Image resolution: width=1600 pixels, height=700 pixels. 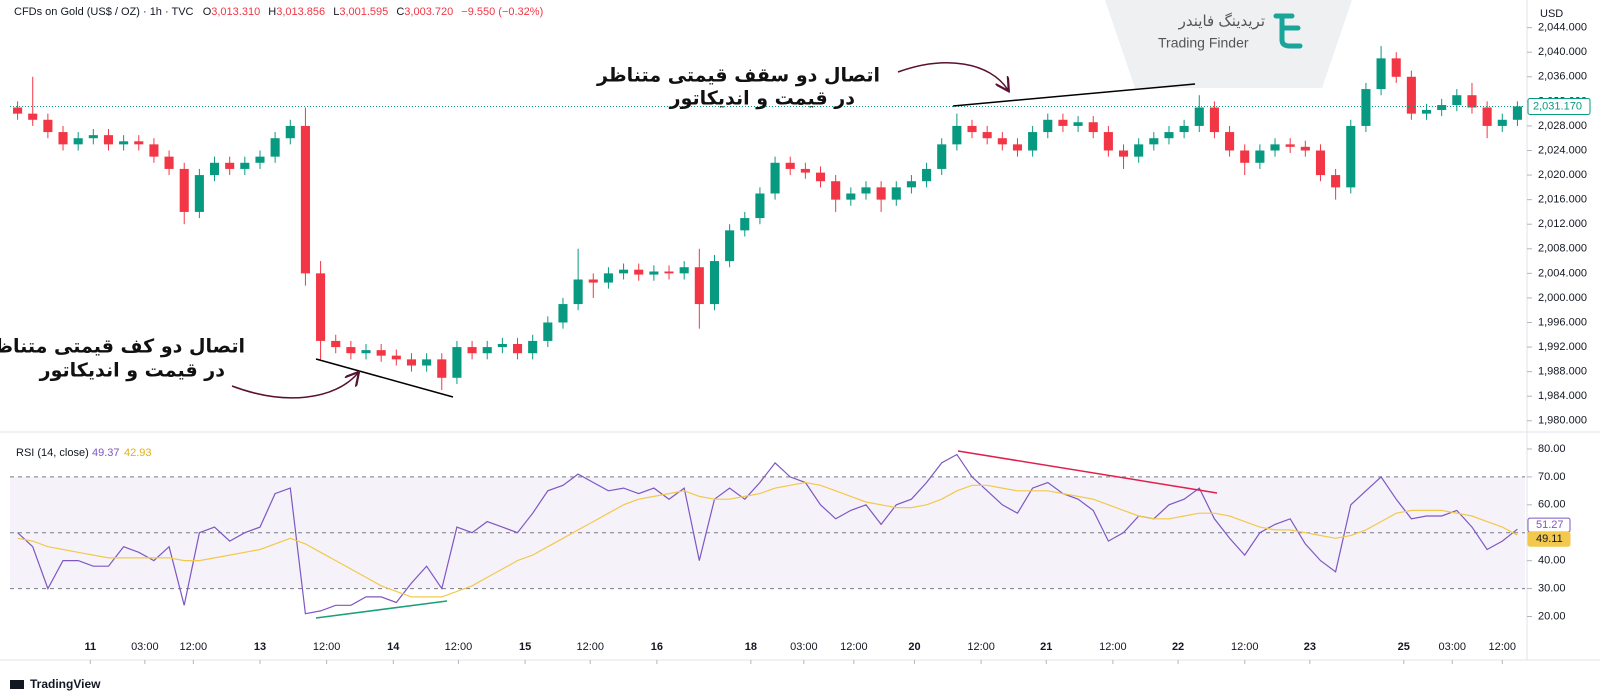 I want to click on rsi-legend-value: 49.37, so click(x=106, y=453).